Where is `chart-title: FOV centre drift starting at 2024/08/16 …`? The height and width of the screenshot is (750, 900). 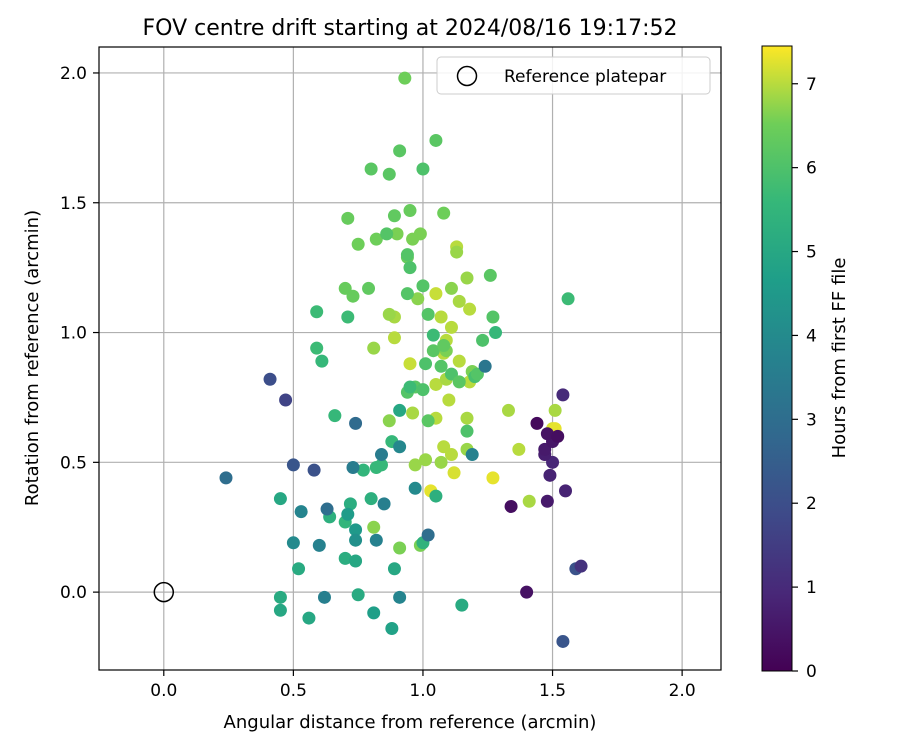 chart-title: FOV centre drift starting at 2024/08/16 … is located at coordinates (410, 28).